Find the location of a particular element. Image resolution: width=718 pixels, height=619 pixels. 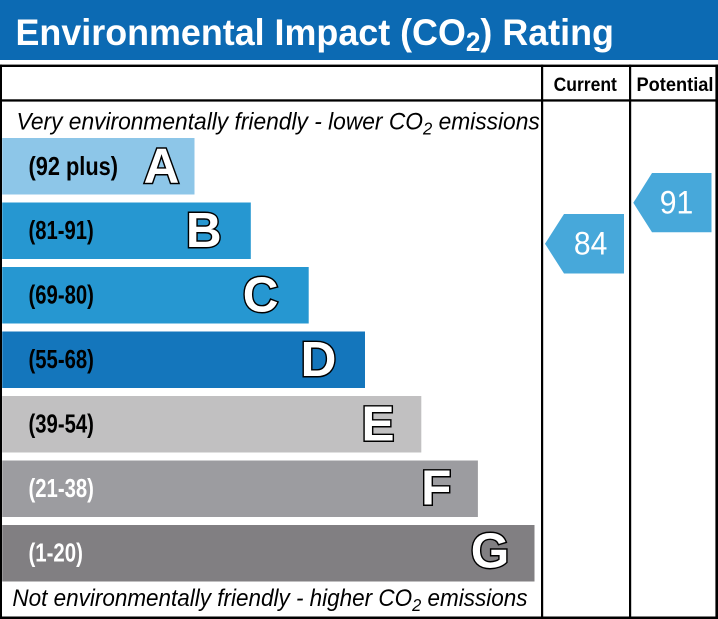

svg-text: (39-54) is located at coordinates (61, 424).